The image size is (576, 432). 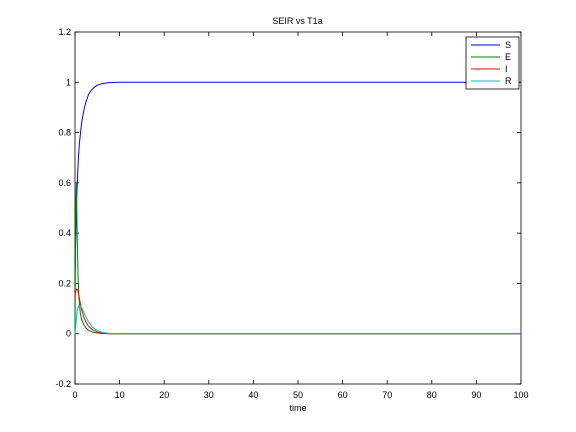 I want to click on x-tick-label: 40, so click(x=253, y=395).